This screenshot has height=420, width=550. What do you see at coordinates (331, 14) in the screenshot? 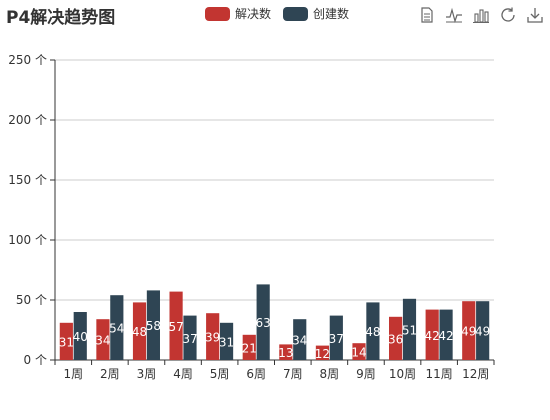
I see `legend-label-created: 创建数` at bounding box center [331, 14].